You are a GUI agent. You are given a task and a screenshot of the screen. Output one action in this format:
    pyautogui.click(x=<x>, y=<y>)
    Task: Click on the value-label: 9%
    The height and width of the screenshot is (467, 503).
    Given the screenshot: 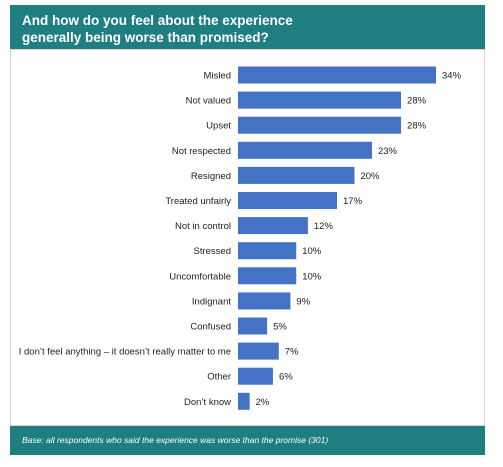 What is the action you would take?
    pyautogui.click(x=303, y=301)
    